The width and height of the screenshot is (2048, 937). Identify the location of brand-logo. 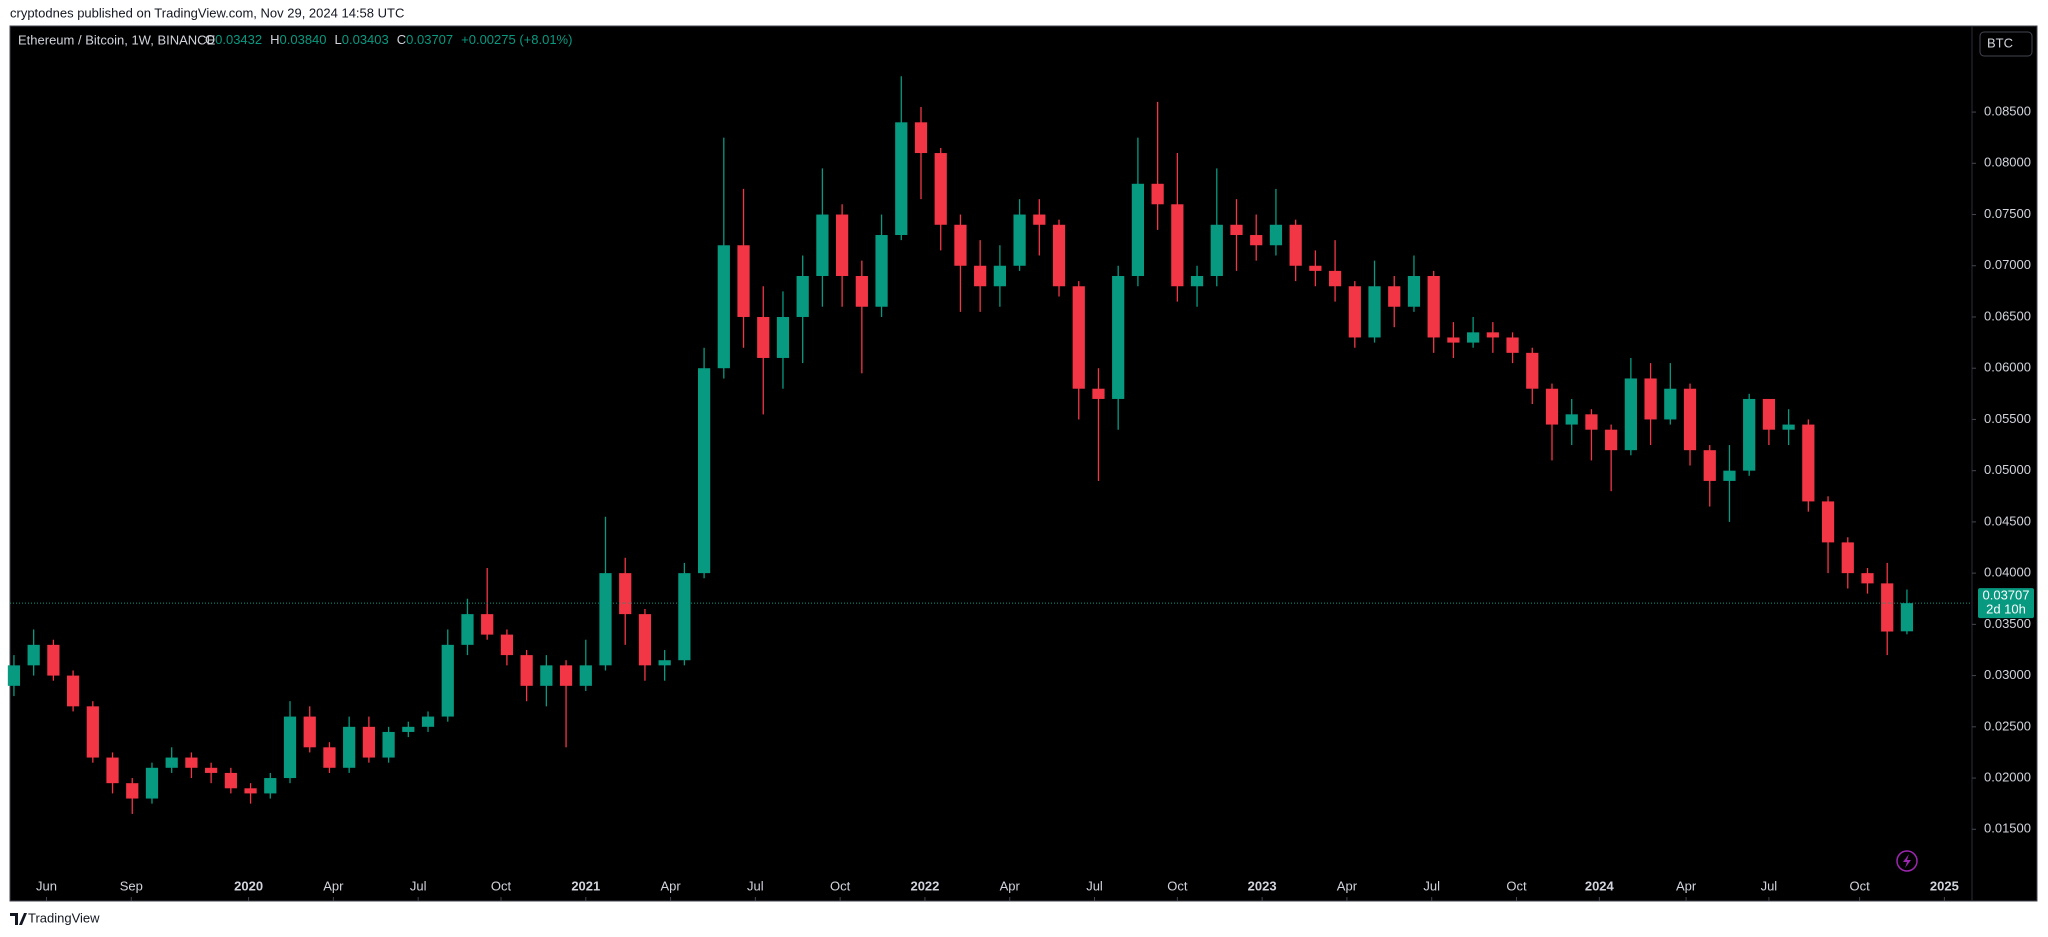
(18, 919).